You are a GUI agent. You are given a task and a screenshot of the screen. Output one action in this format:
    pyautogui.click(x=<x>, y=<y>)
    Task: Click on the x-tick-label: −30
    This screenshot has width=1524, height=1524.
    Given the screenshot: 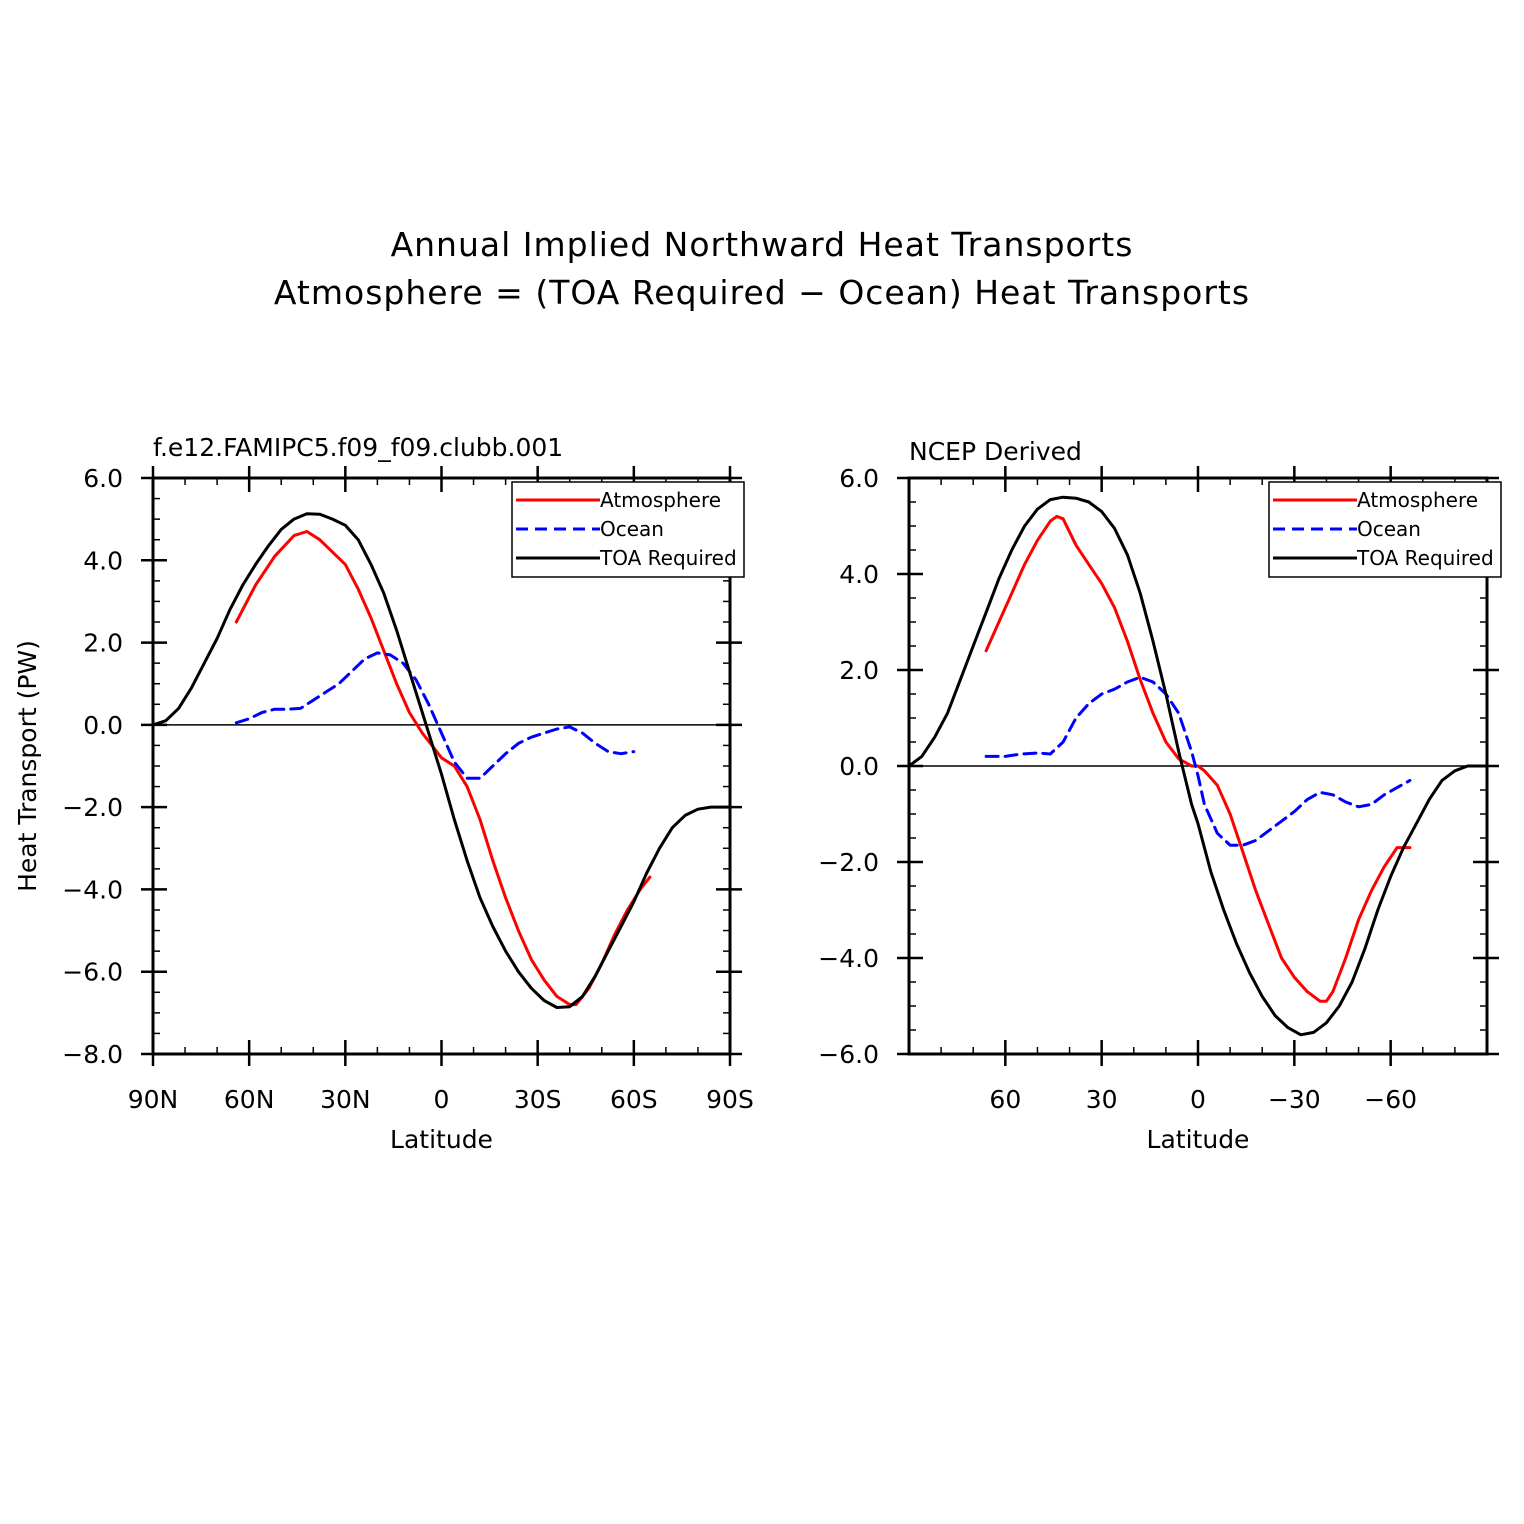 What is the action you would take?
    pyautogui.click(x=1294, y=1099)
    